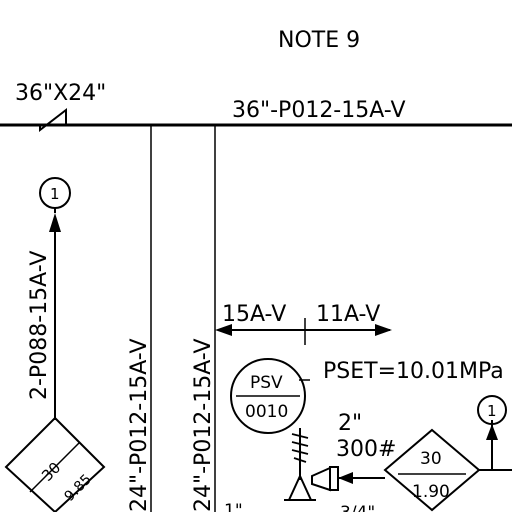 This screenshot has height=512, width=512. Describe the element at coordinates (350, 423) in the screenshot. I see `valve-size-label: 2"` at that location.